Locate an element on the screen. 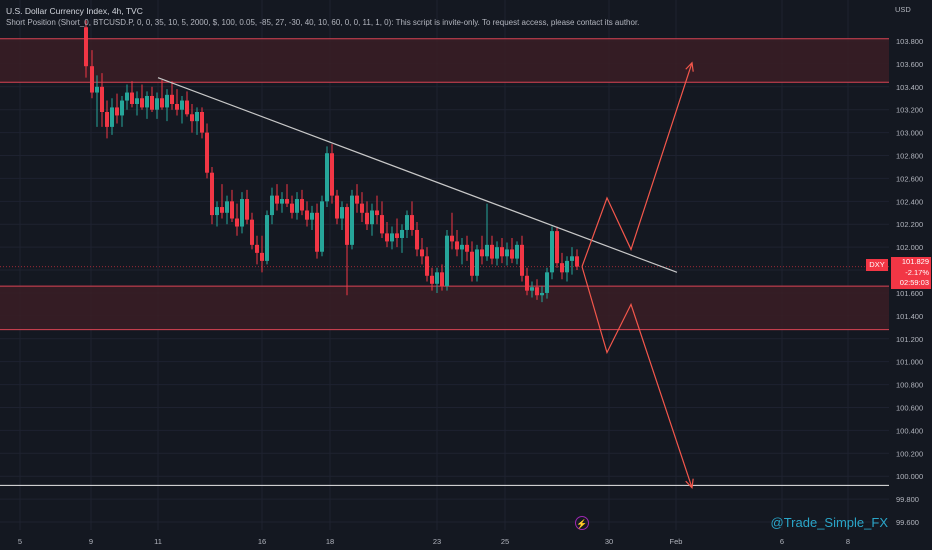  price-tick-label: 103.400 is located at coordinates (909, 87).